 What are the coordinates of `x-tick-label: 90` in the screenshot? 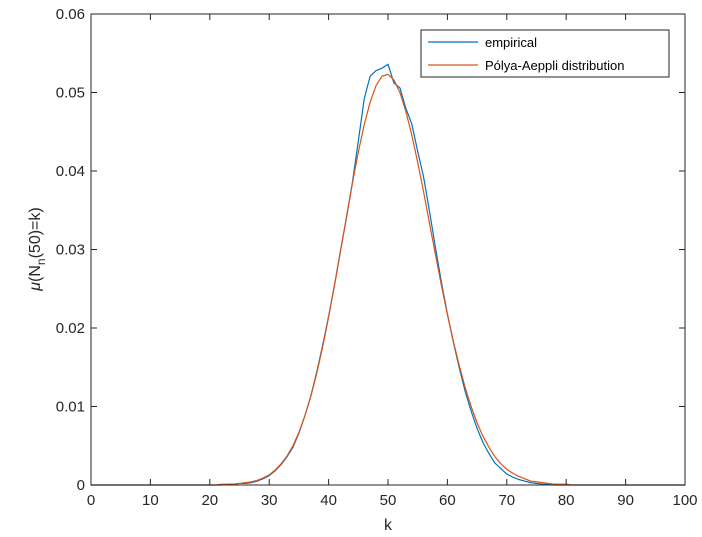 It's located at (625, 500).